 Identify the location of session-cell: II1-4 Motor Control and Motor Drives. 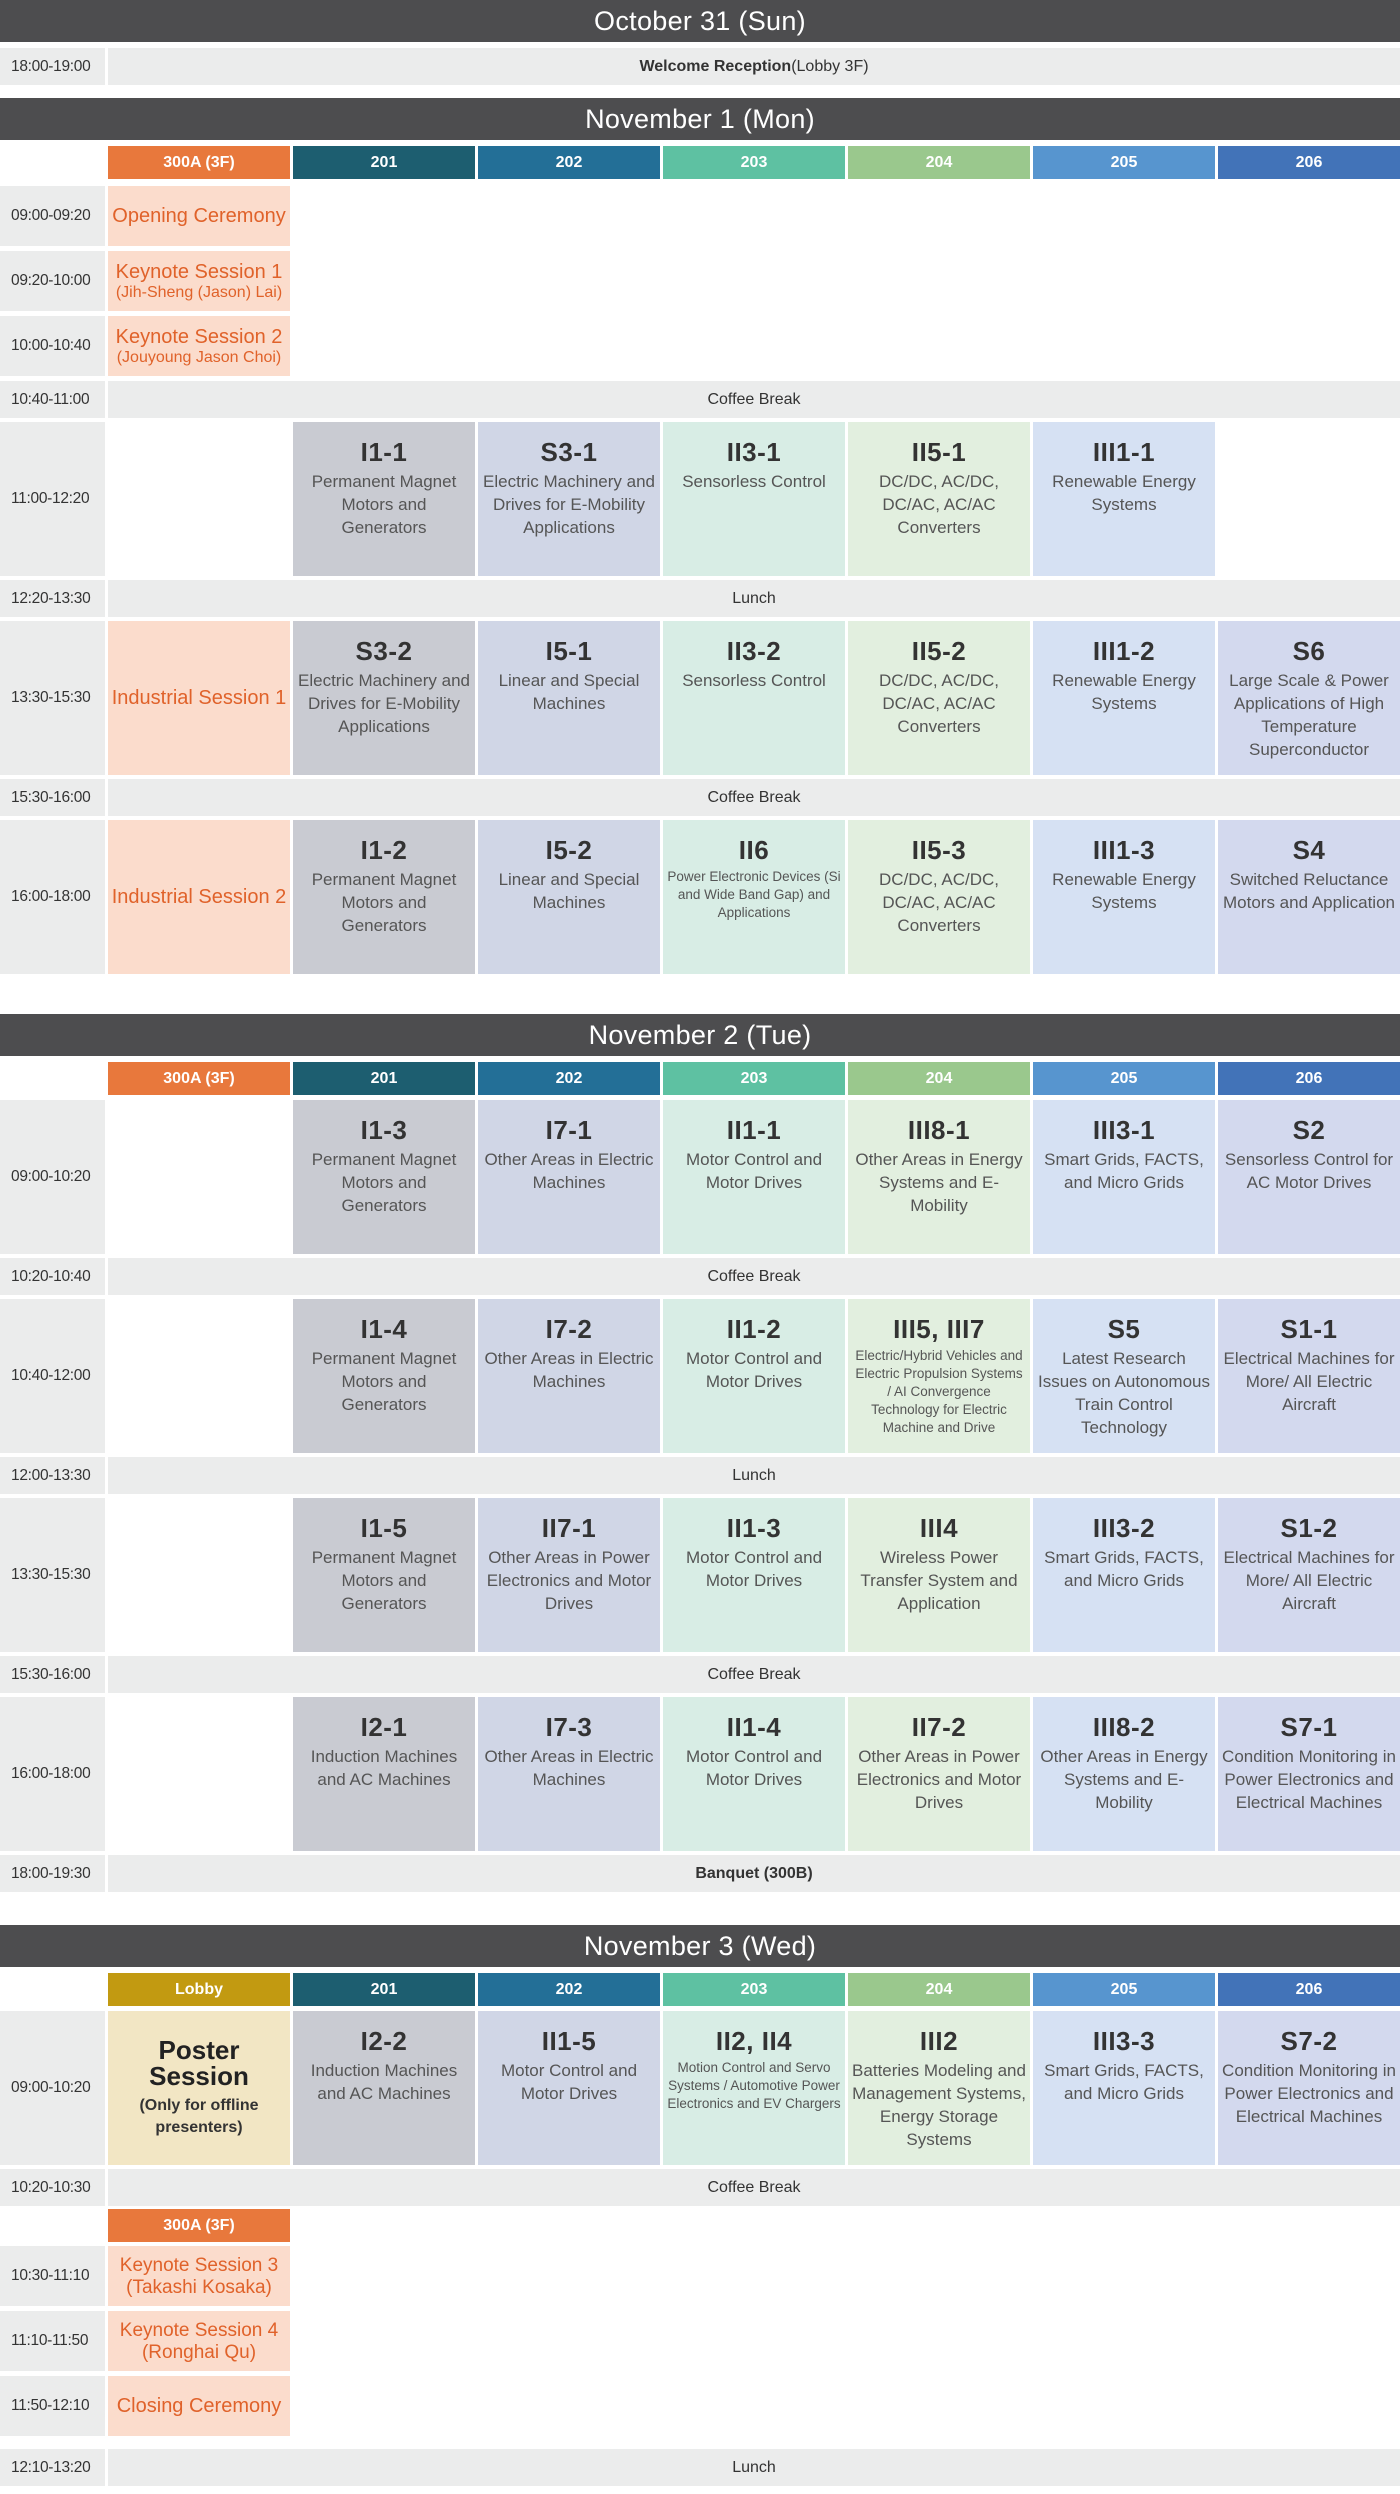
(754, 1774).